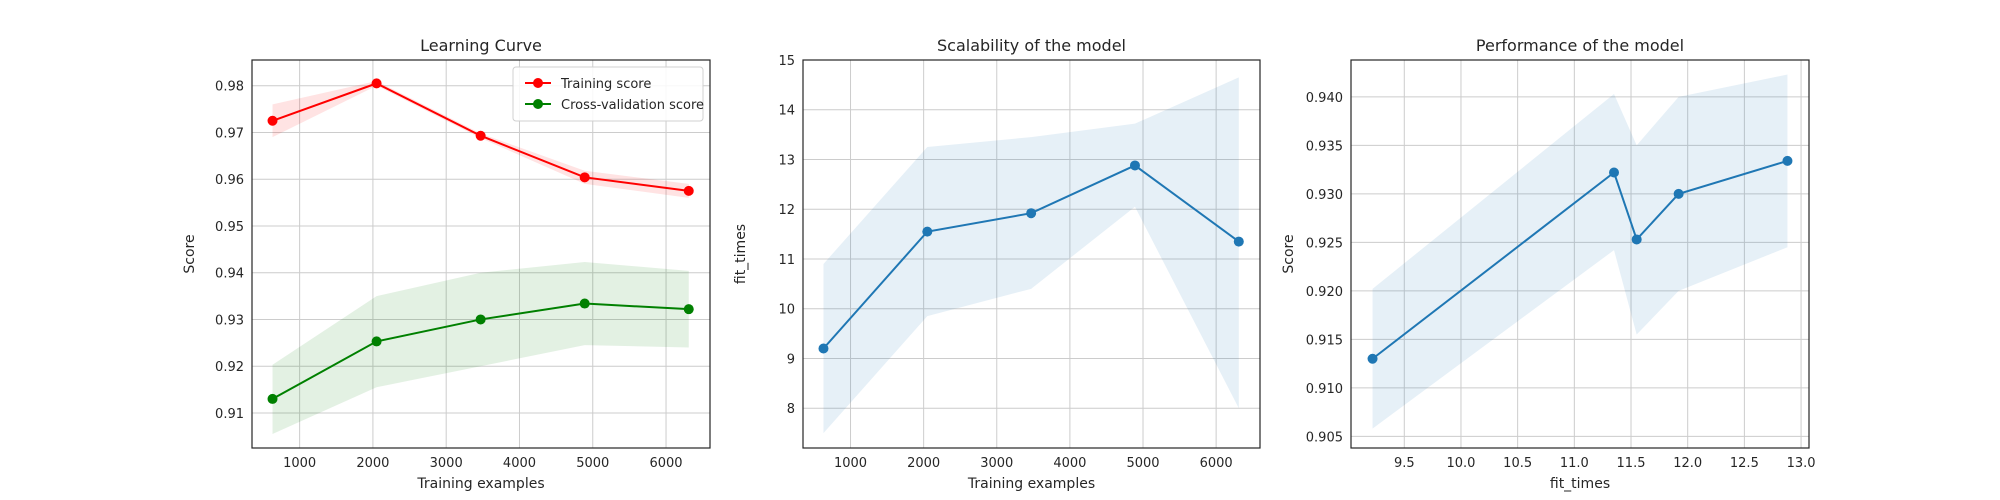 The image size is (2000, 500). What do you see at coordinates (786, 111) in the screenshot?
I see `y-tick-label: 14` at bounding box center [786, 111].